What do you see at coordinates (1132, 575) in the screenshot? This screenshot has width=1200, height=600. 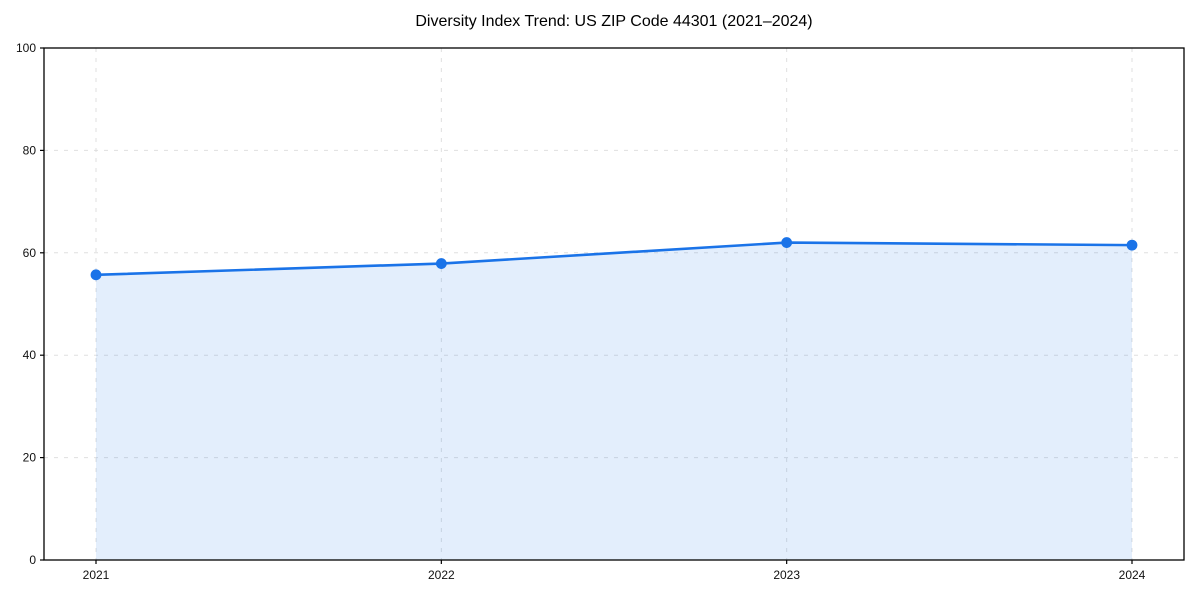 I see `x-tick-label-2024: 2024` at bounding box center [1132, 575].